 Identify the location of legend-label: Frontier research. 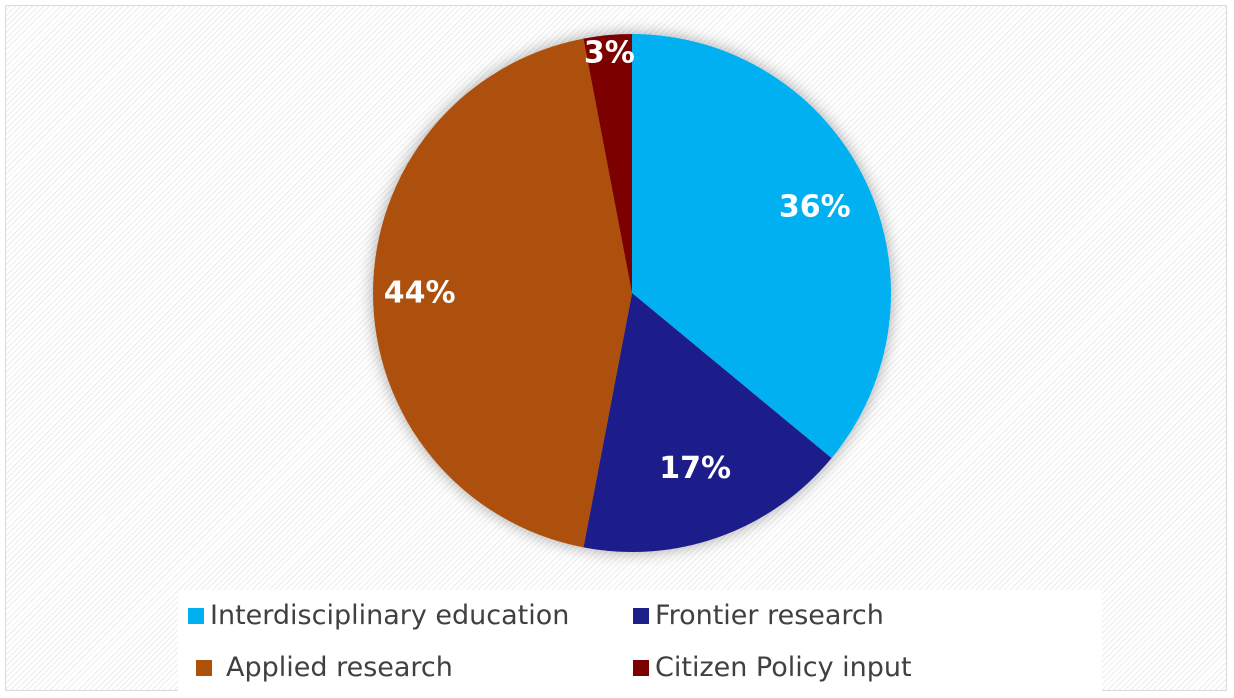
(769, 615).